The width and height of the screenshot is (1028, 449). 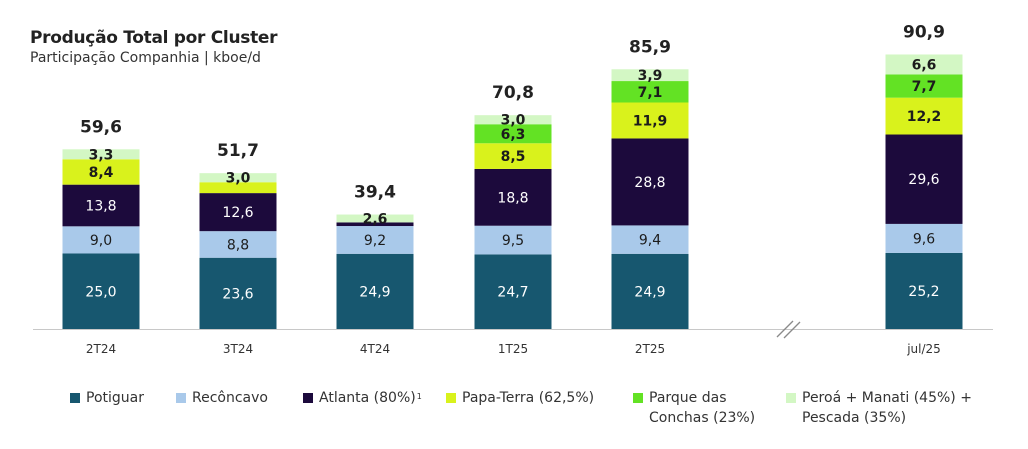 What do you see at coordinates (513, 349) in the screenshot?
I see `x-tick-label-1t25: 1T25` at bounding box center [513, 349].